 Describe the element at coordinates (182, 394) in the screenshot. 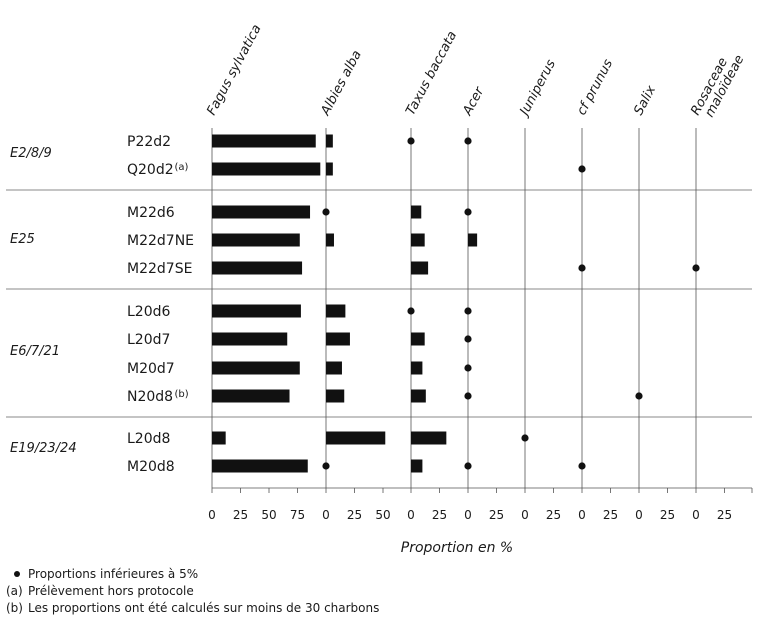

I see `sample-note: (b)` at that location.